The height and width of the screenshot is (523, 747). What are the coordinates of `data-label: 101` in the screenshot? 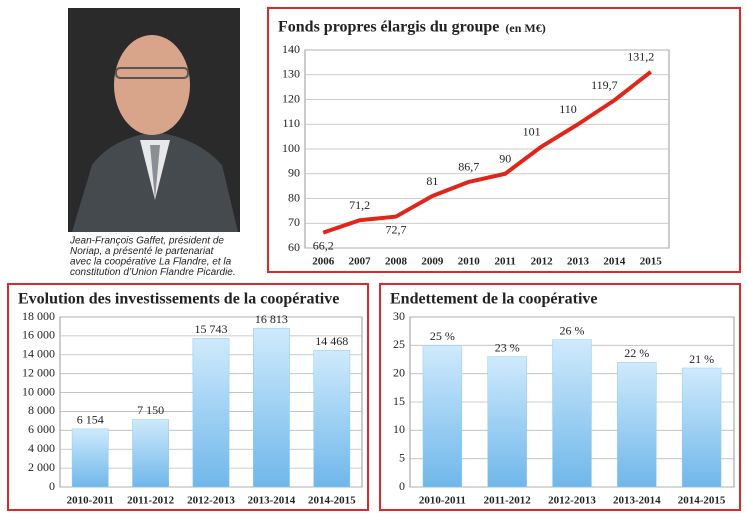 It's located at (532, 131).